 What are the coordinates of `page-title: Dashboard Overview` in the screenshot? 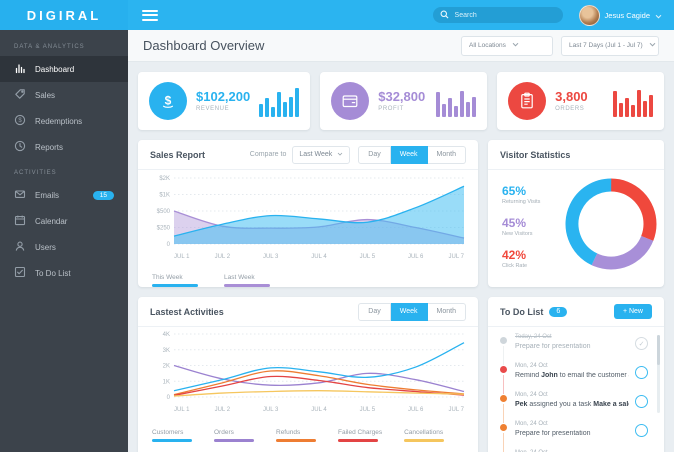 It's located at (204, 45).